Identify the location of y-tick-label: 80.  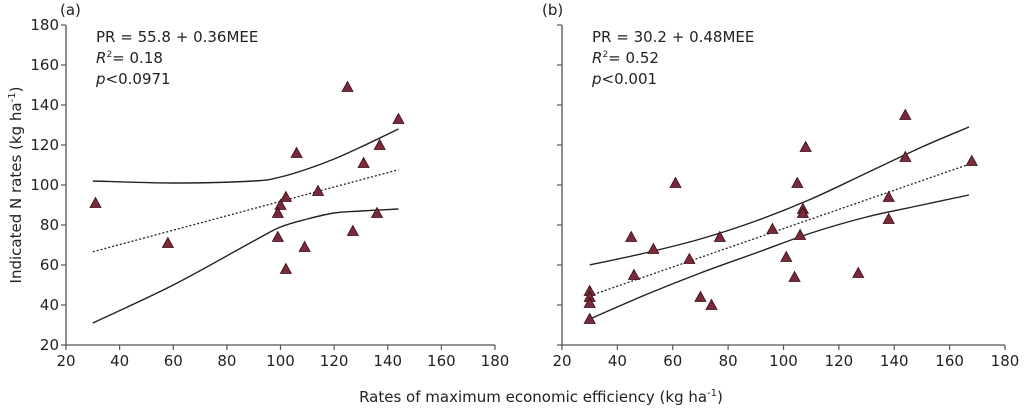
(49, 225).